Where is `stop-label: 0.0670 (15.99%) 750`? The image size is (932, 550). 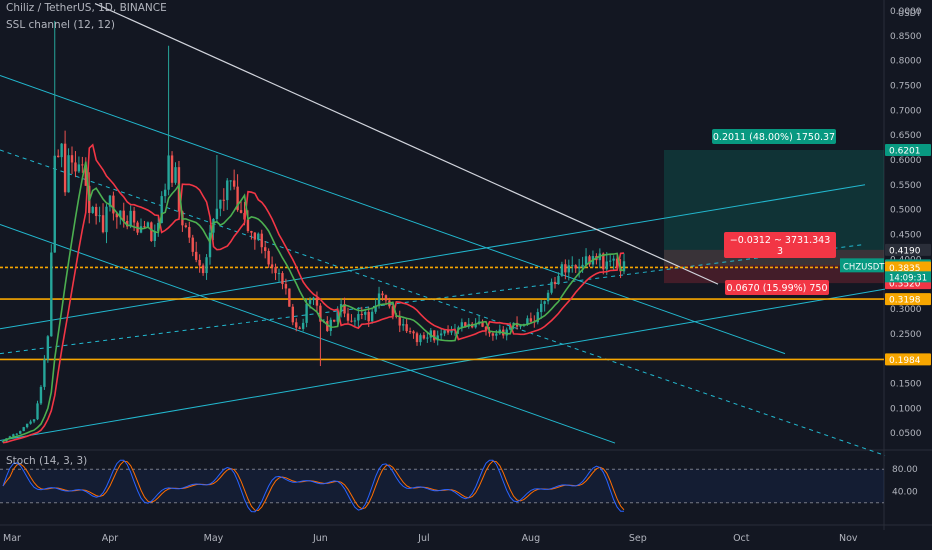
stop-label: 0.0670 (15.99%) 750 is located at coordinates (777, 287).